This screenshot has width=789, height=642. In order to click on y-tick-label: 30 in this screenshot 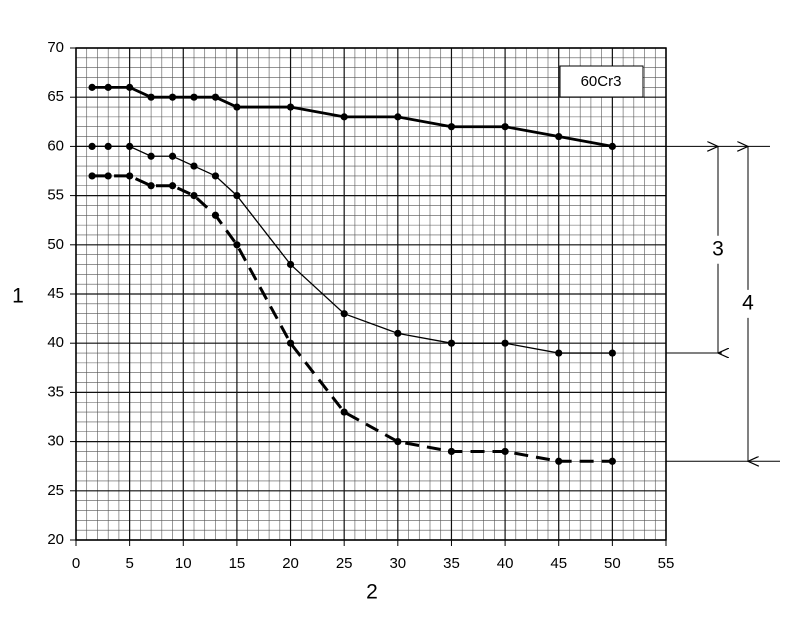, I will do `click(55, 441)`.